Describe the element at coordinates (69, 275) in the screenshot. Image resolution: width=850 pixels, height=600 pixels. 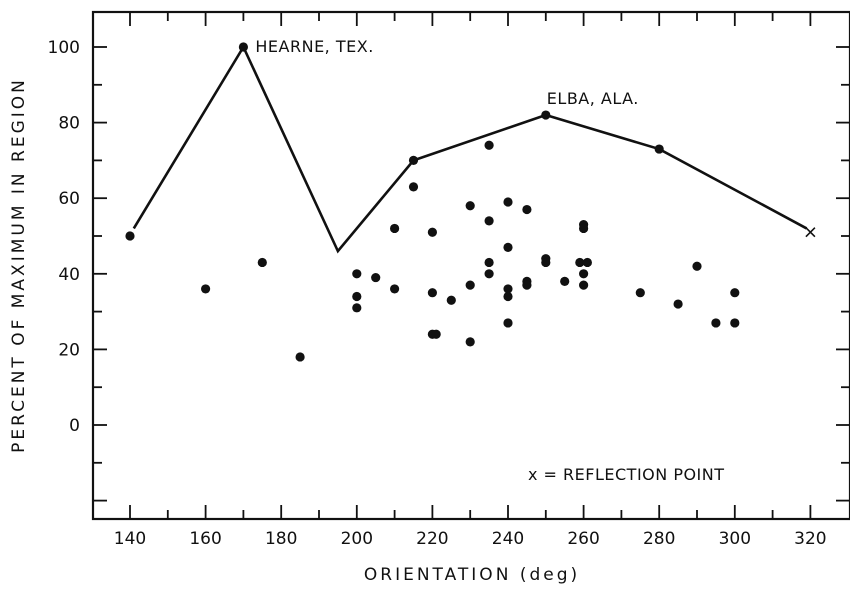
I see `y-tick-label: 40` at that location.